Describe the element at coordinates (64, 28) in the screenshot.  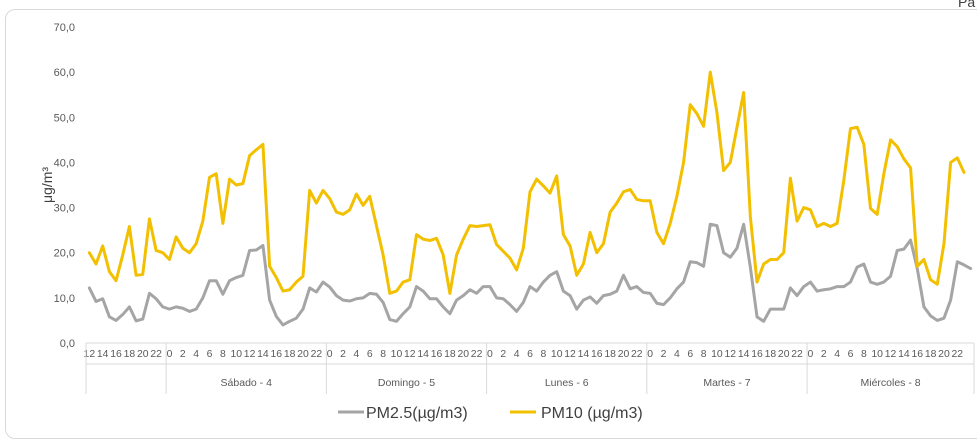
I see `y-tick-label: 70,0` at that location.